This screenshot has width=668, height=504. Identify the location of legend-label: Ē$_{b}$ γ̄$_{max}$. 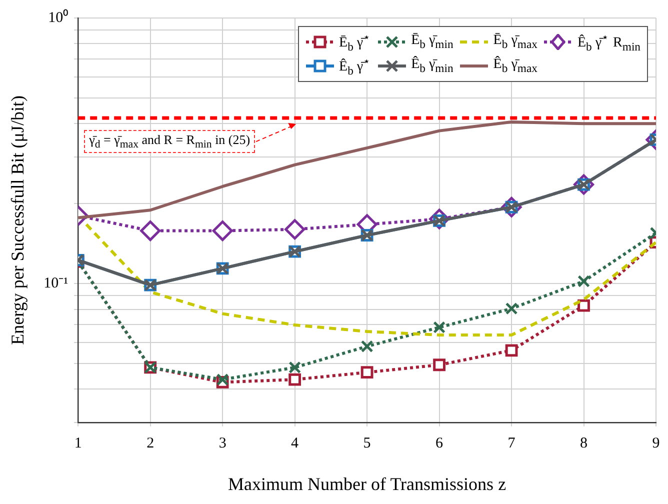
(515, 41).